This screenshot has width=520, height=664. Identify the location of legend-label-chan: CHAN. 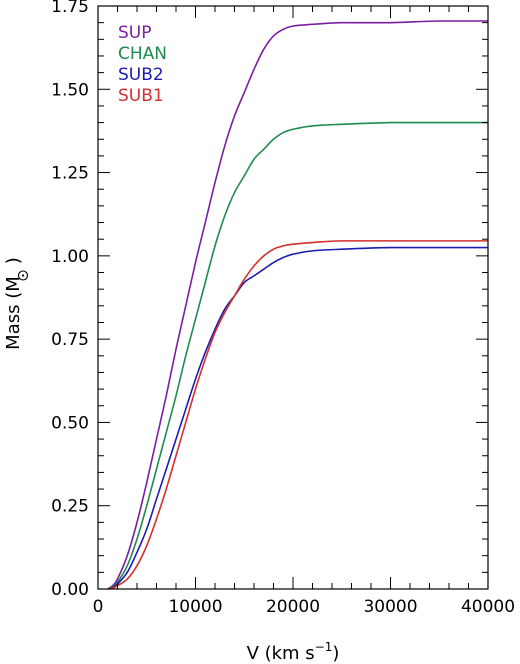
(142, 54).